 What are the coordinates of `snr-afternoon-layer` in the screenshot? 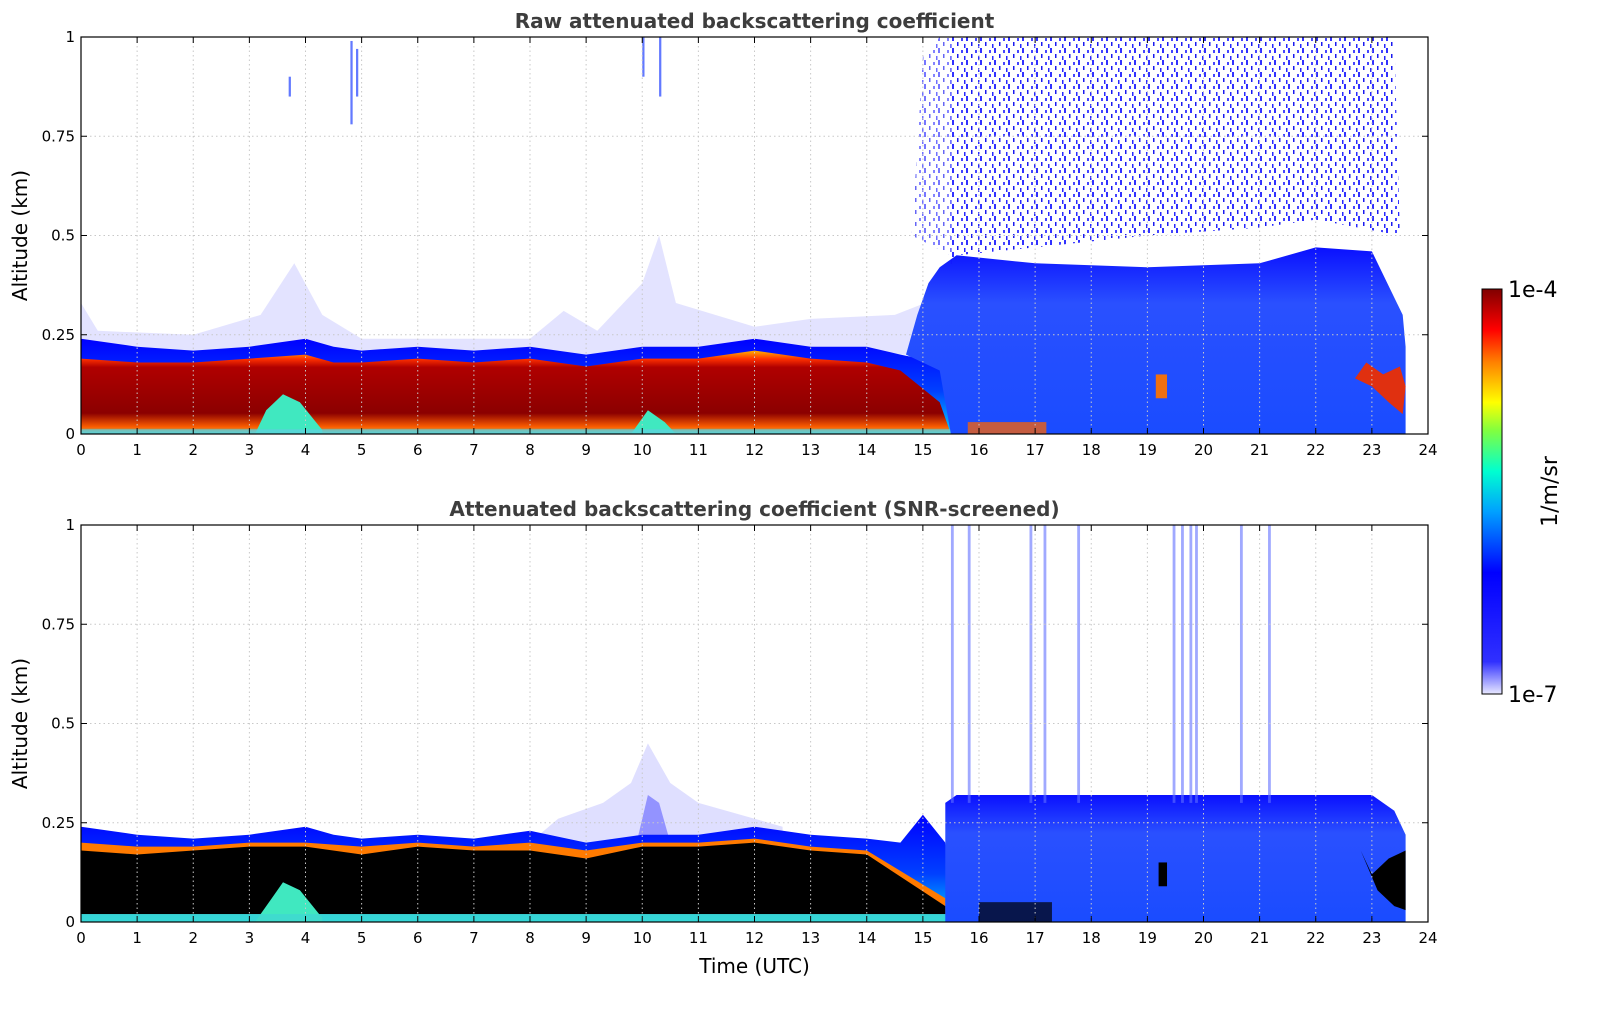 It's located at (1175, 858).